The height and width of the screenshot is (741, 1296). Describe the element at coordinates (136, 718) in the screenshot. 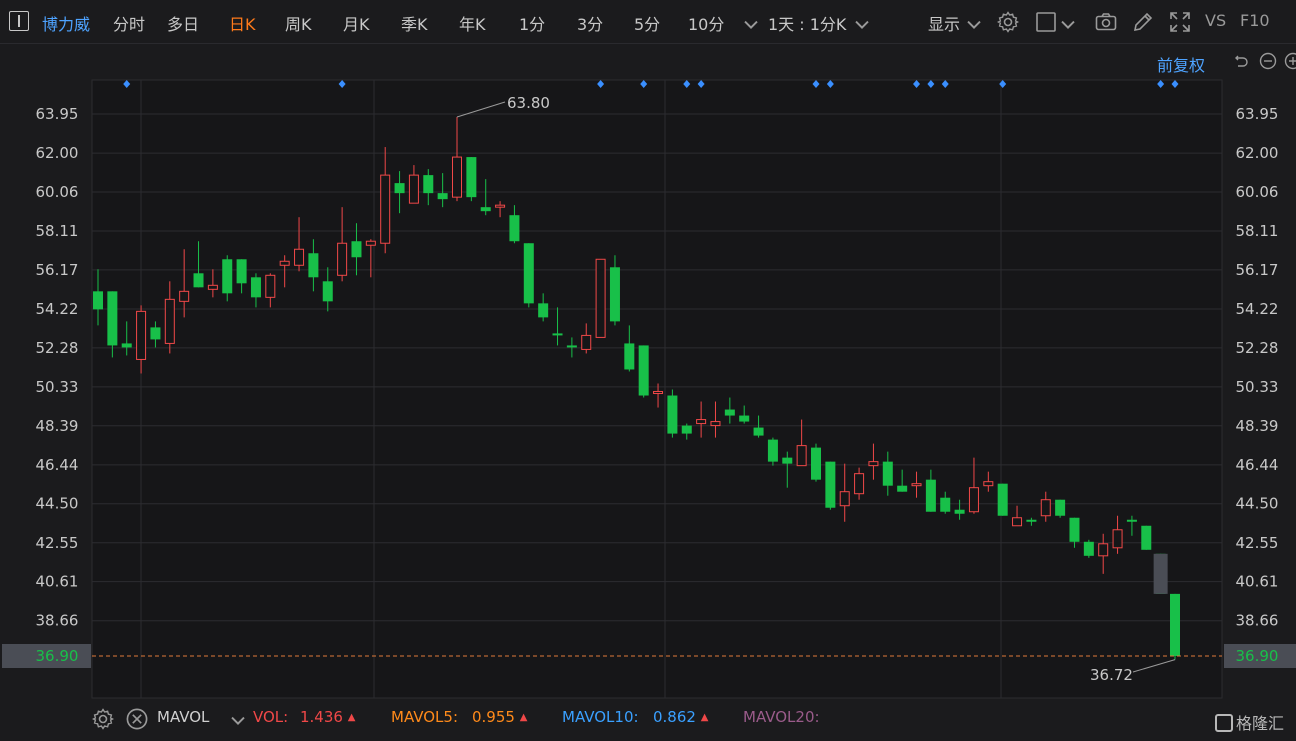

I see `indicator-close-icon` at that location.